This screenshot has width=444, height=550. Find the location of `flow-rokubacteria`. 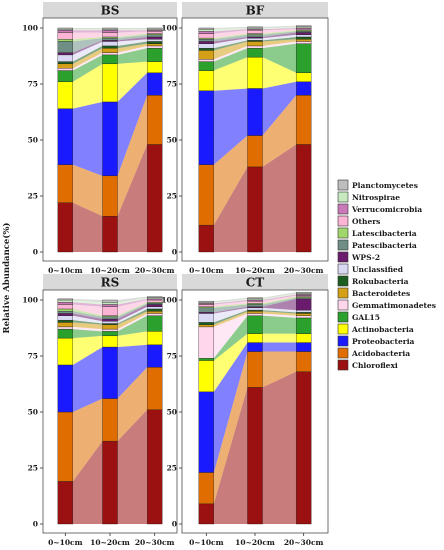

flow-rokubacteria is located at coordinates (132, 316).